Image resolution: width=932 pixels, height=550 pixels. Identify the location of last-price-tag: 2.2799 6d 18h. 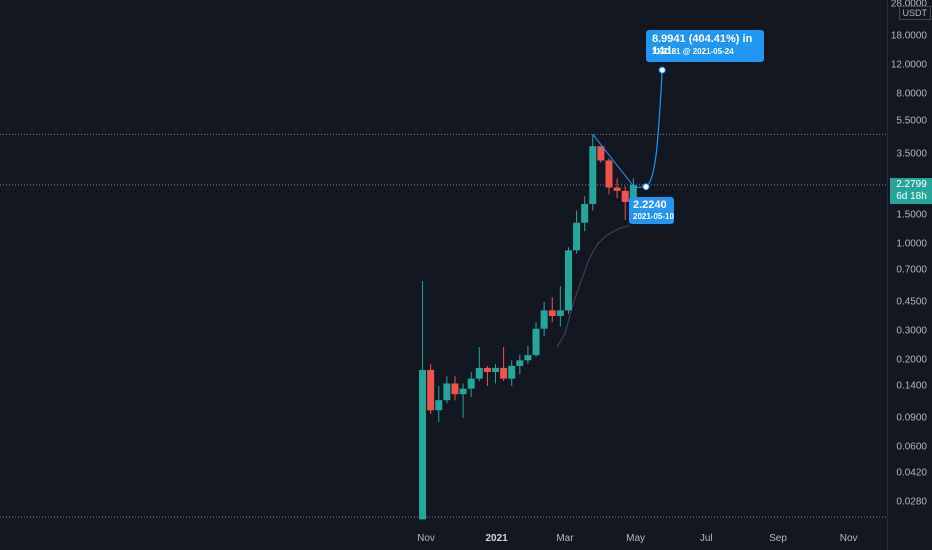
(911, 191).